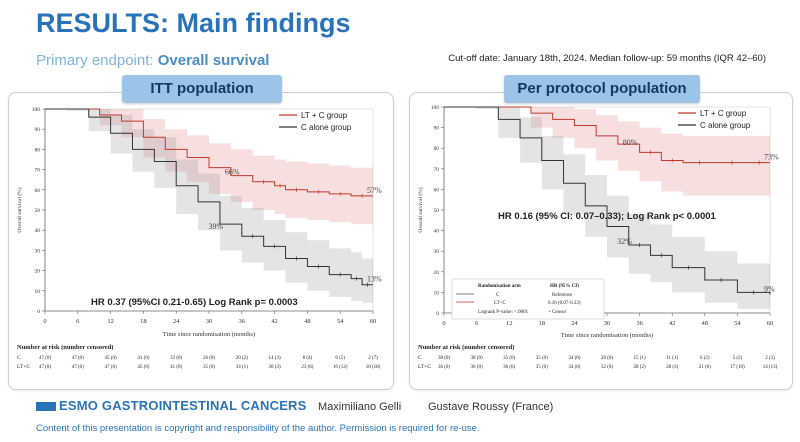 The width and height of the screenshot is (800, 442). What do you see at coordinates (215, 226) in the screenshot?
I see `percentage-label: 39%` at bounding box center [215, 226].